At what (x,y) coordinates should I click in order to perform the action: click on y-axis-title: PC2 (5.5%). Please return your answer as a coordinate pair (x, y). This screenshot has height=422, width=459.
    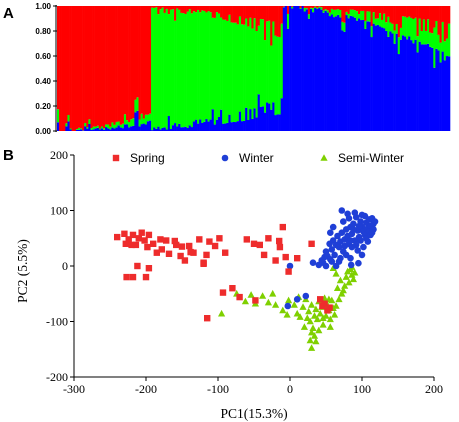
    Looking at the image, I should click on (22, 271).